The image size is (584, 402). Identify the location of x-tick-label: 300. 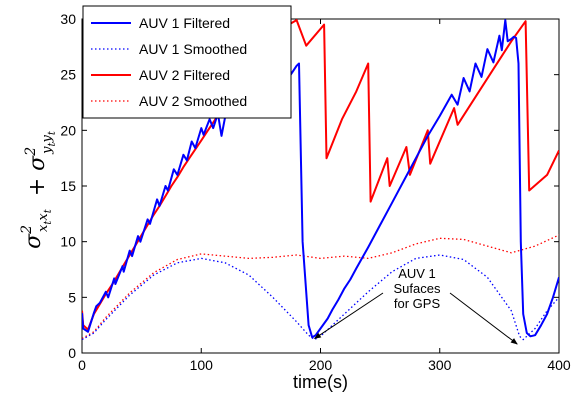
(440, 365).